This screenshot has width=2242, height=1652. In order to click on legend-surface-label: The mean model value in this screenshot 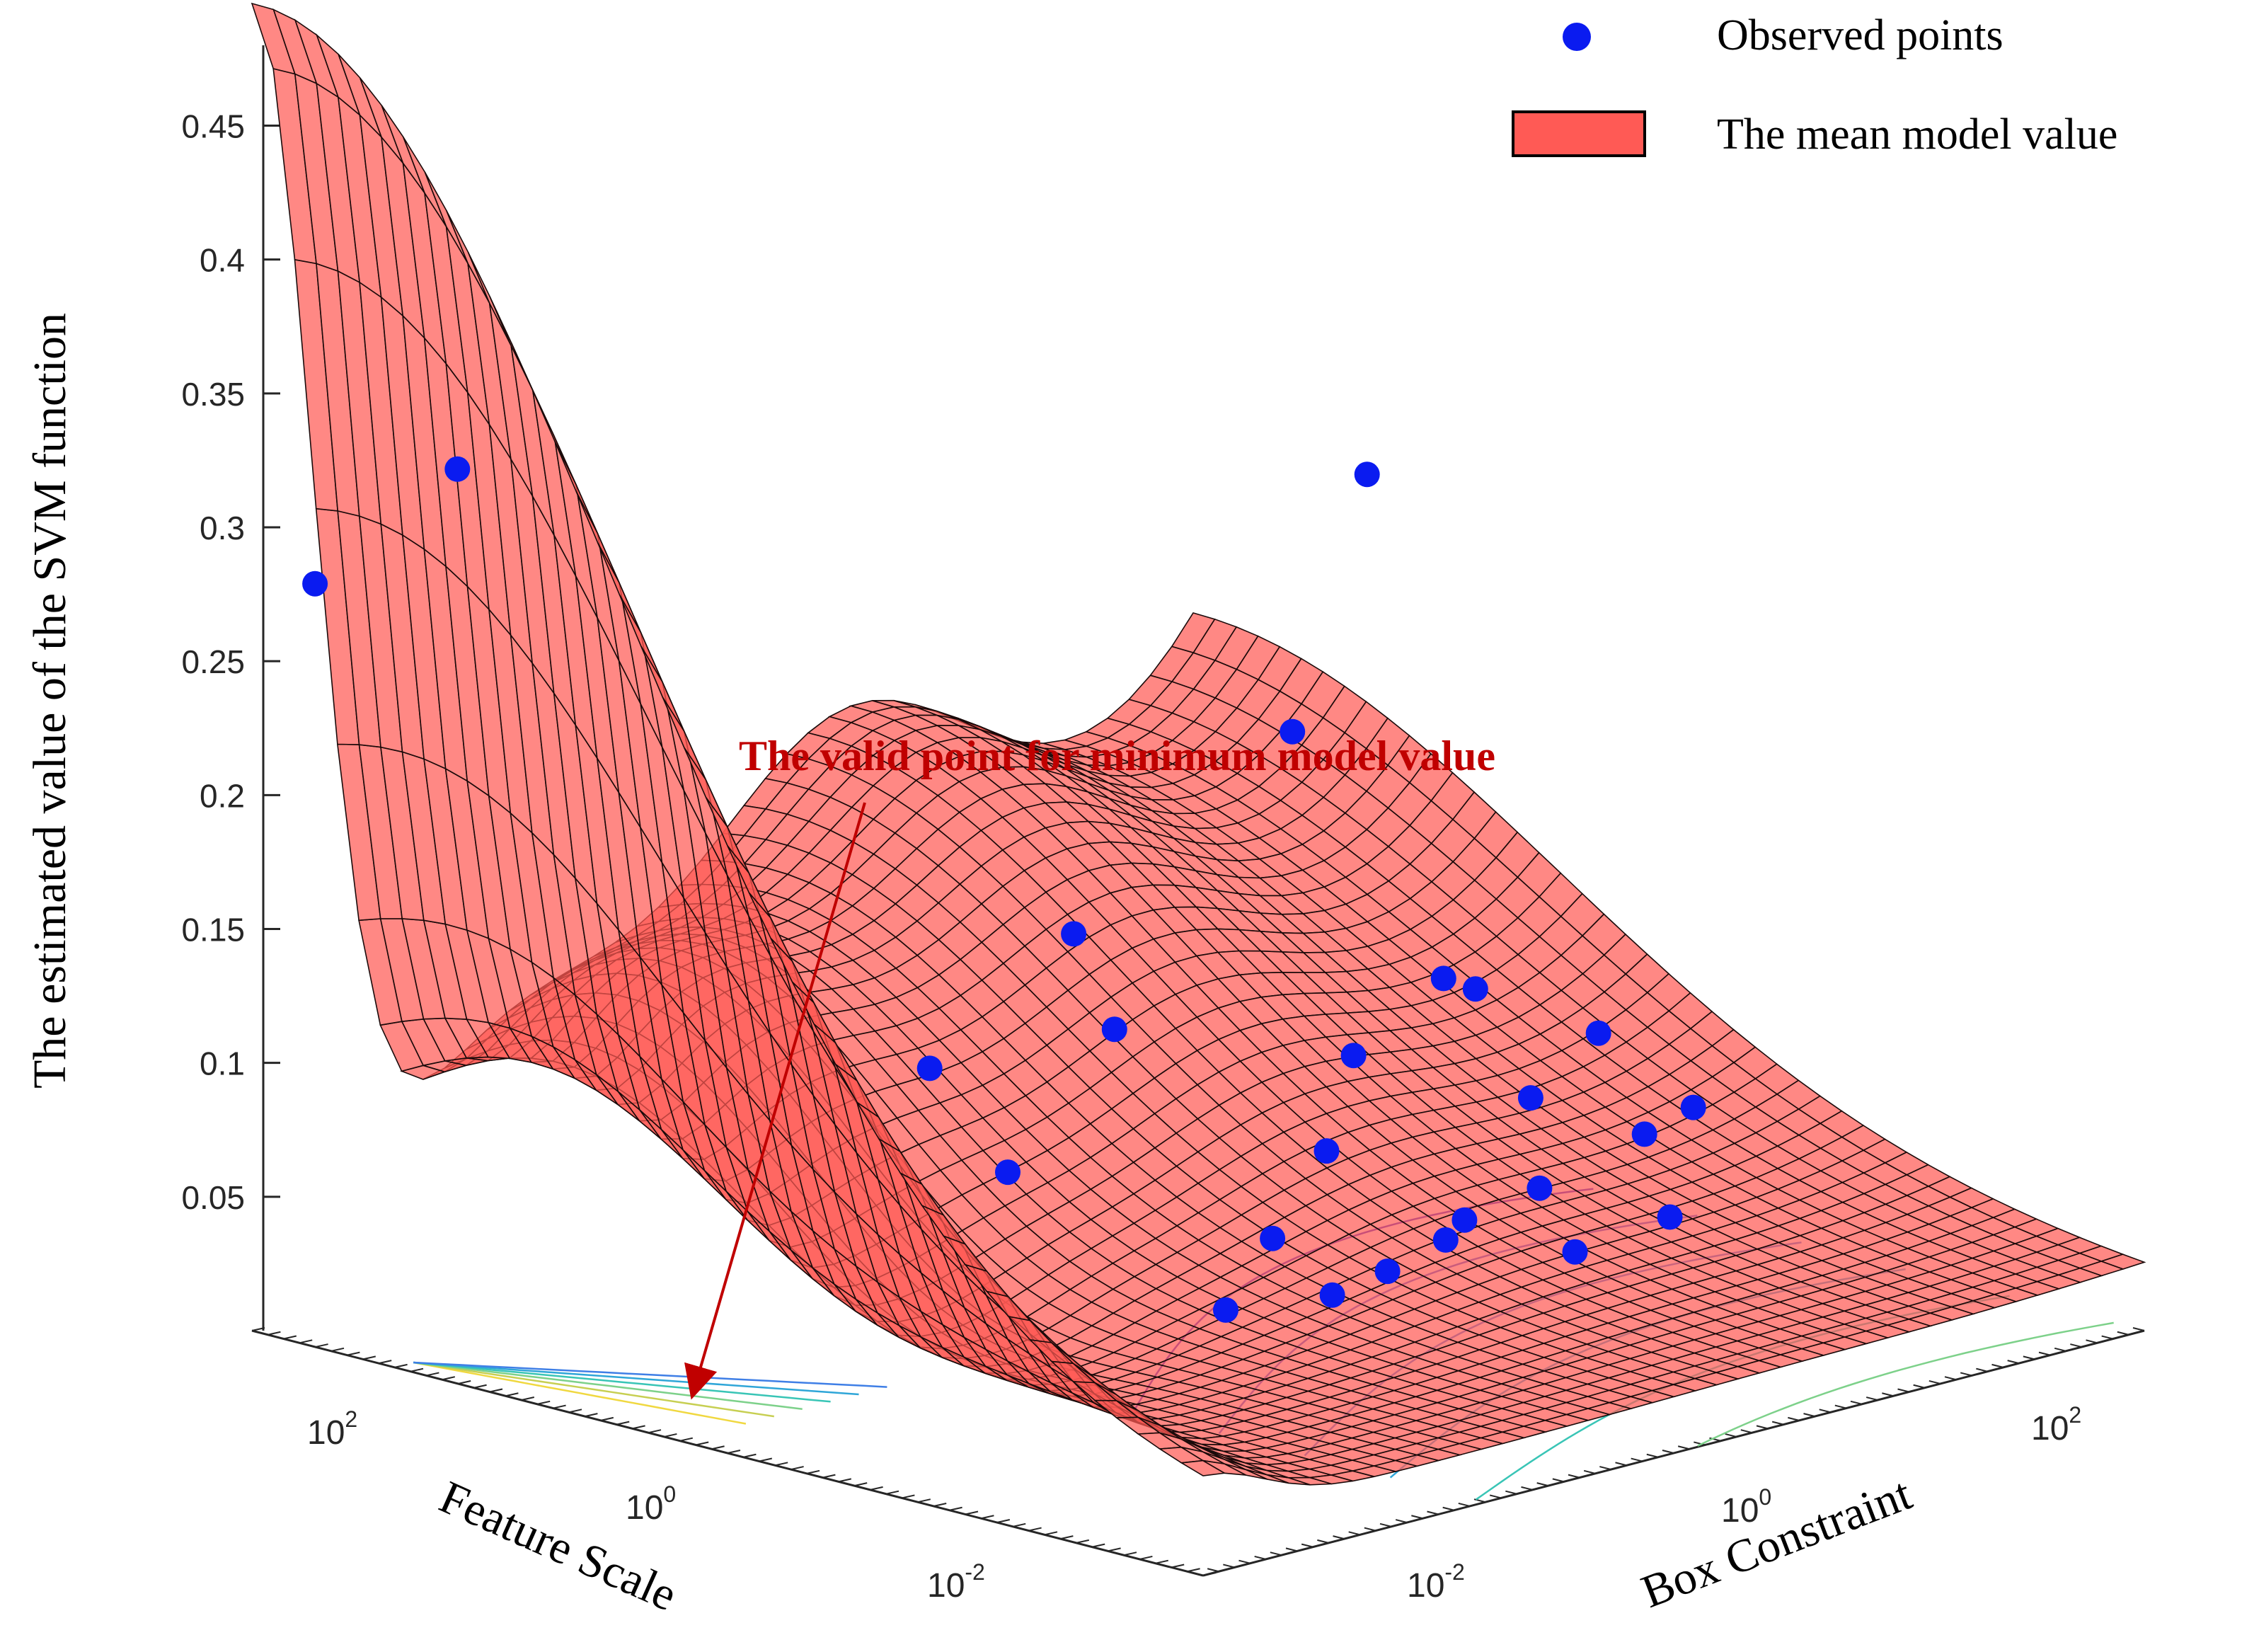, I will do `click(1917, 134)`.